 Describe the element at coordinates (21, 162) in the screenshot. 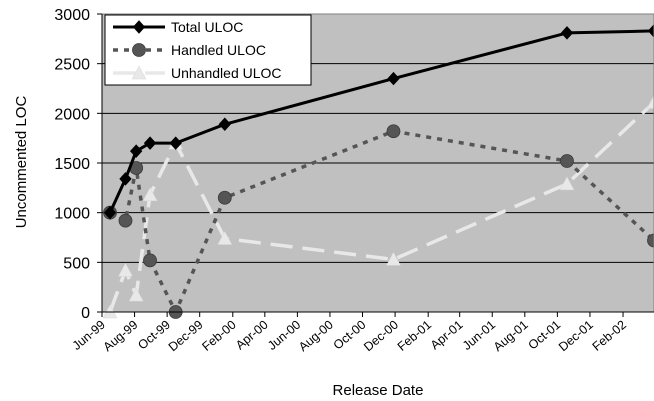

I see `y-axis-title: Uncommented LOC` at that location.